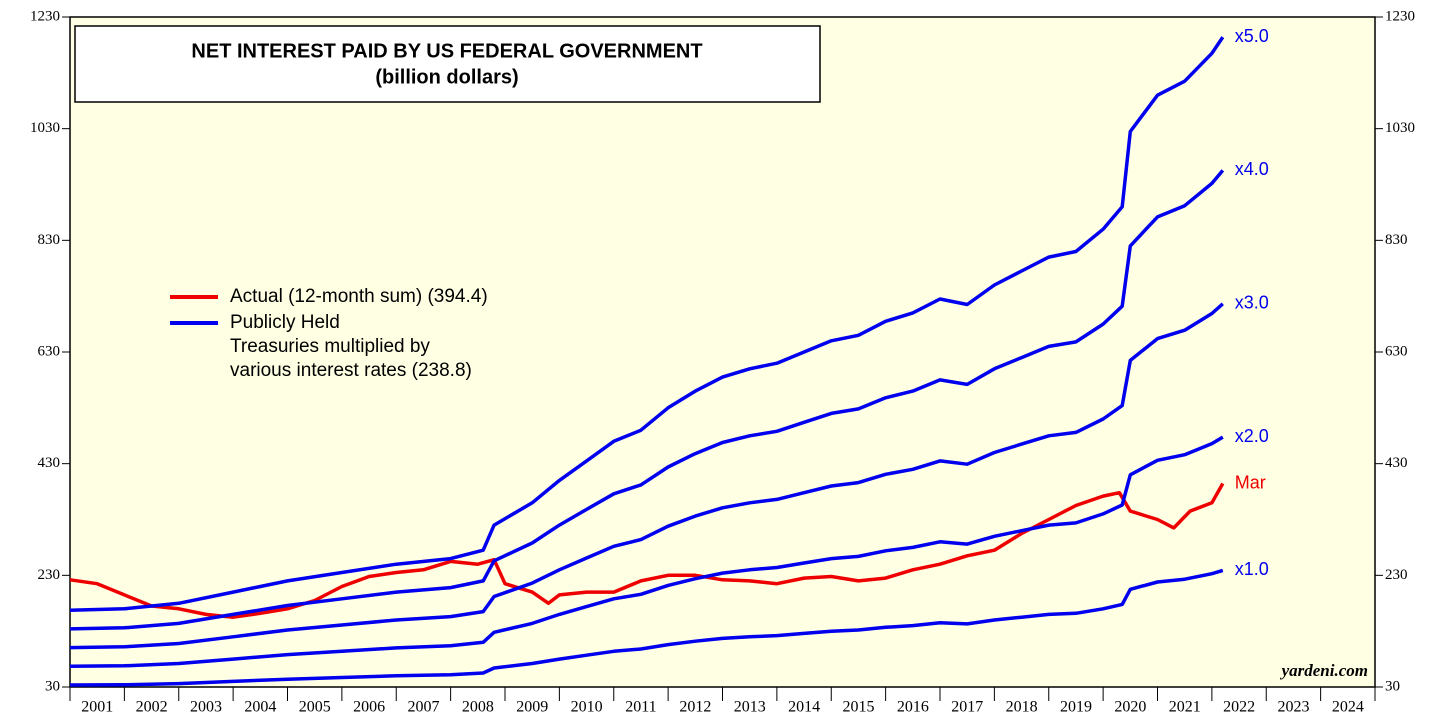 The height and width of the screenshot is (719, 1448). What do you see at coordinates (646, 627) in the screenshot?
I see `series-line` at bounding box center [646, 627].